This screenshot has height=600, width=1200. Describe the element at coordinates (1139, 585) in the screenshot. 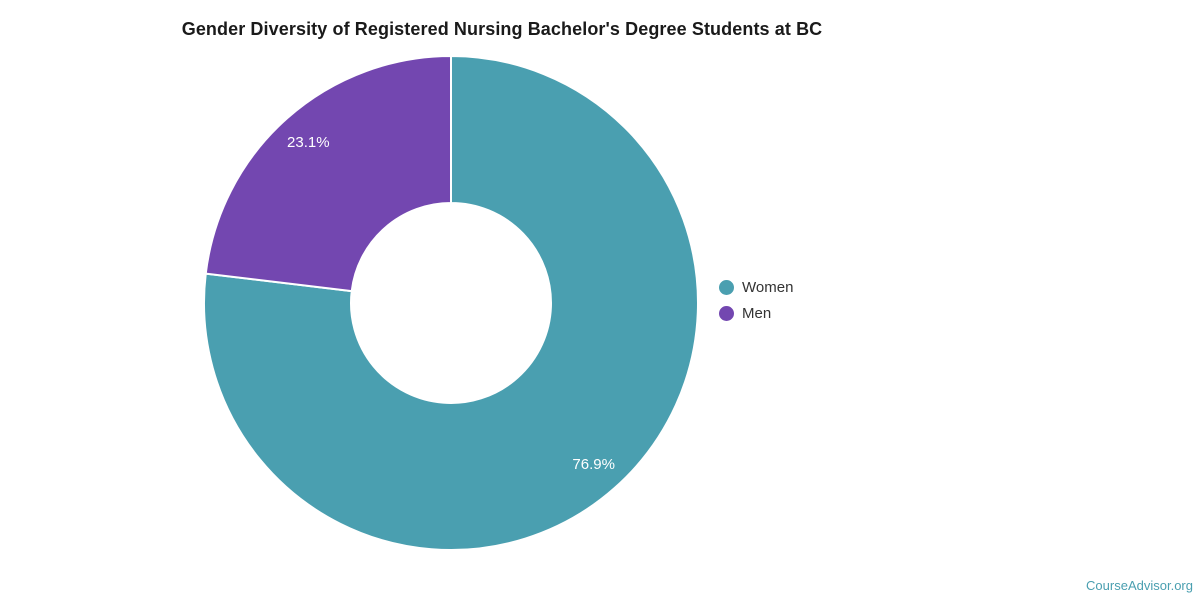

I see `watermark-link: CourseAdvisor.org` at that location.